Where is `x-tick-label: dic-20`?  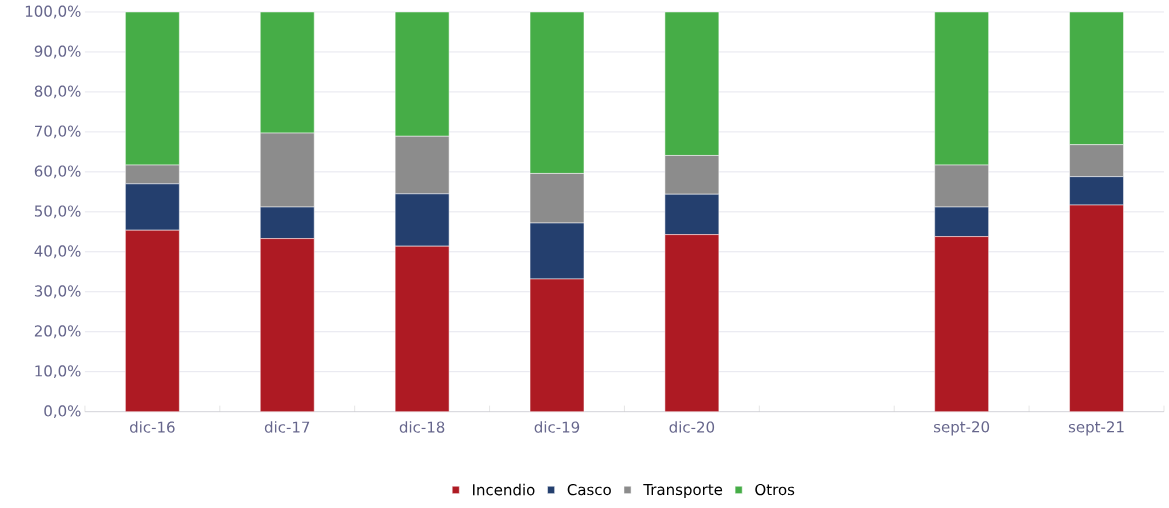 x-tick-label: dic-20 is located at coordinates (692, 427).